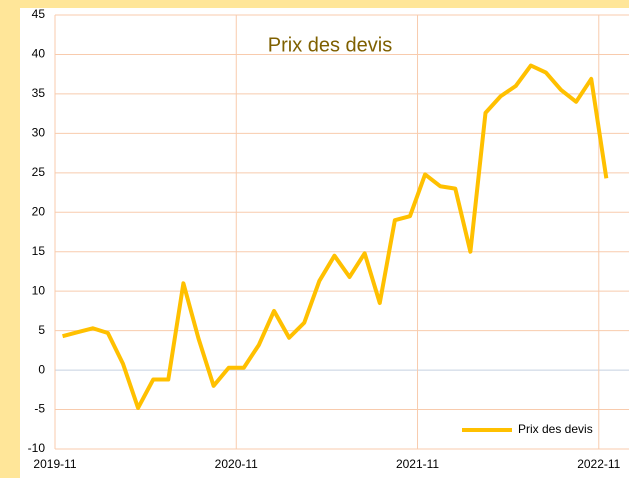 This screenshot has height=478, width=629. Describe the element at coordinates (39, 14) in the screenshot. I see `y-tick-label: 45` at that location.